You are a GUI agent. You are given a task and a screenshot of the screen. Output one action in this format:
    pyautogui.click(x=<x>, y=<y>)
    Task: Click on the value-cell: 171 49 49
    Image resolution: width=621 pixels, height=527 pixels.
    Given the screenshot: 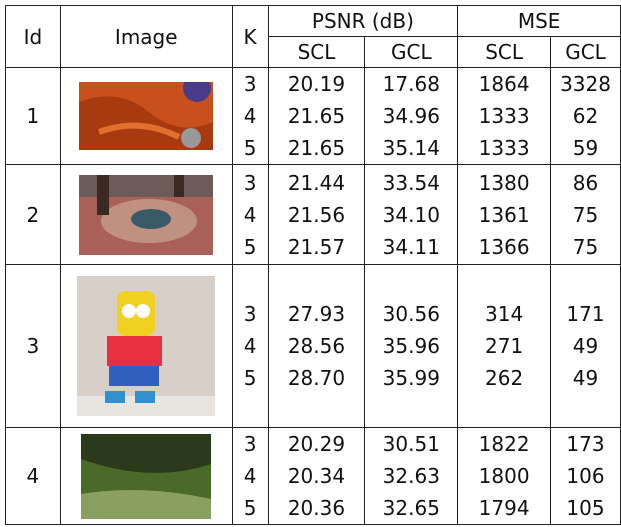 What is the action you would take?
    pyautogui.click(x=585, y=346)
    